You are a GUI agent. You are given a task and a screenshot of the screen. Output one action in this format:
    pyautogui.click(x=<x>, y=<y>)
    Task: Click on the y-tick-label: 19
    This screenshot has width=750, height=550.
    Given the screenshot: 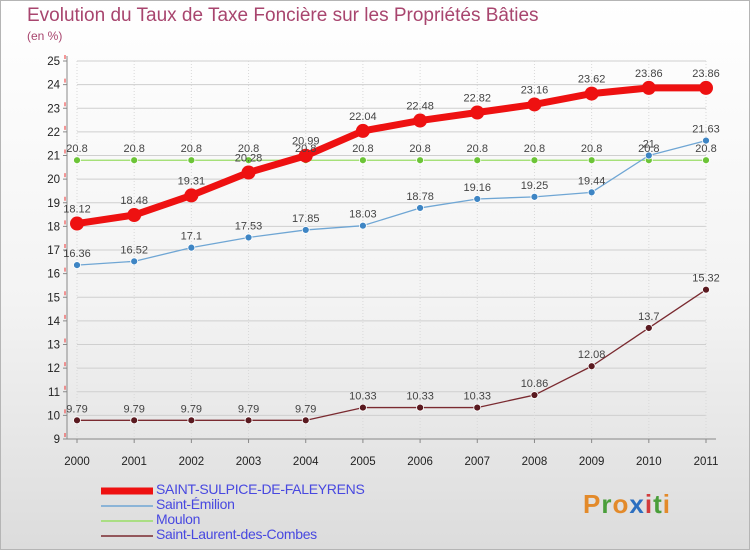 What is the action you would take?
    pyautogui.click(x=53, y=204)
    